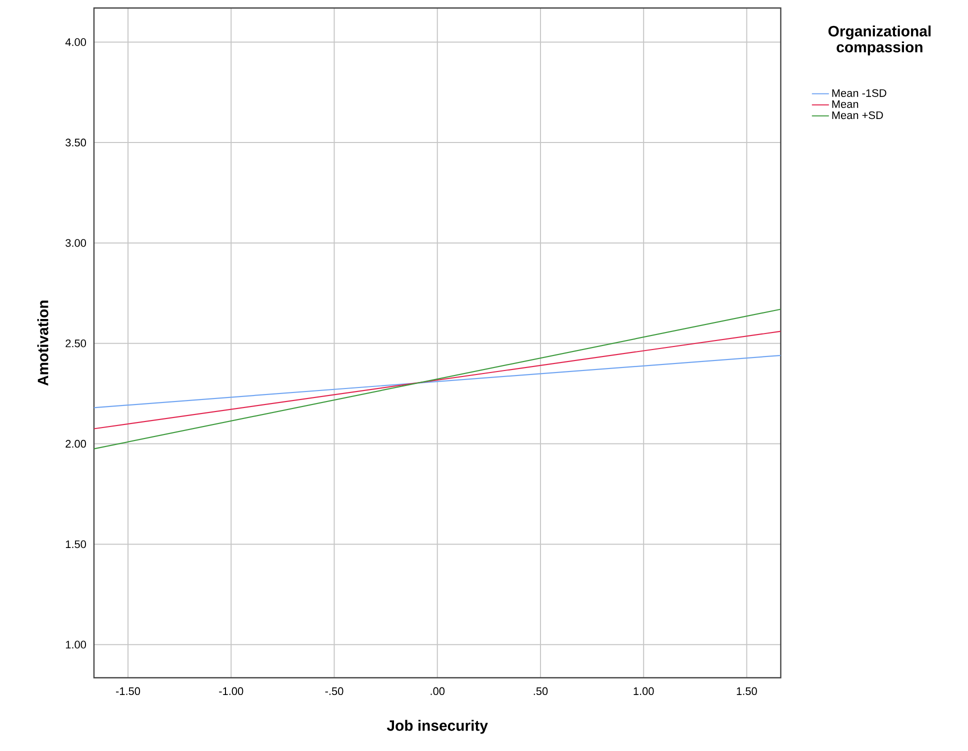 This screenshot has height=751, width=968. What do you see at coordinates (437, 727) in the screenshot?
I see `x-axis-title: Job insecurity` at bounding box center [437, 727].